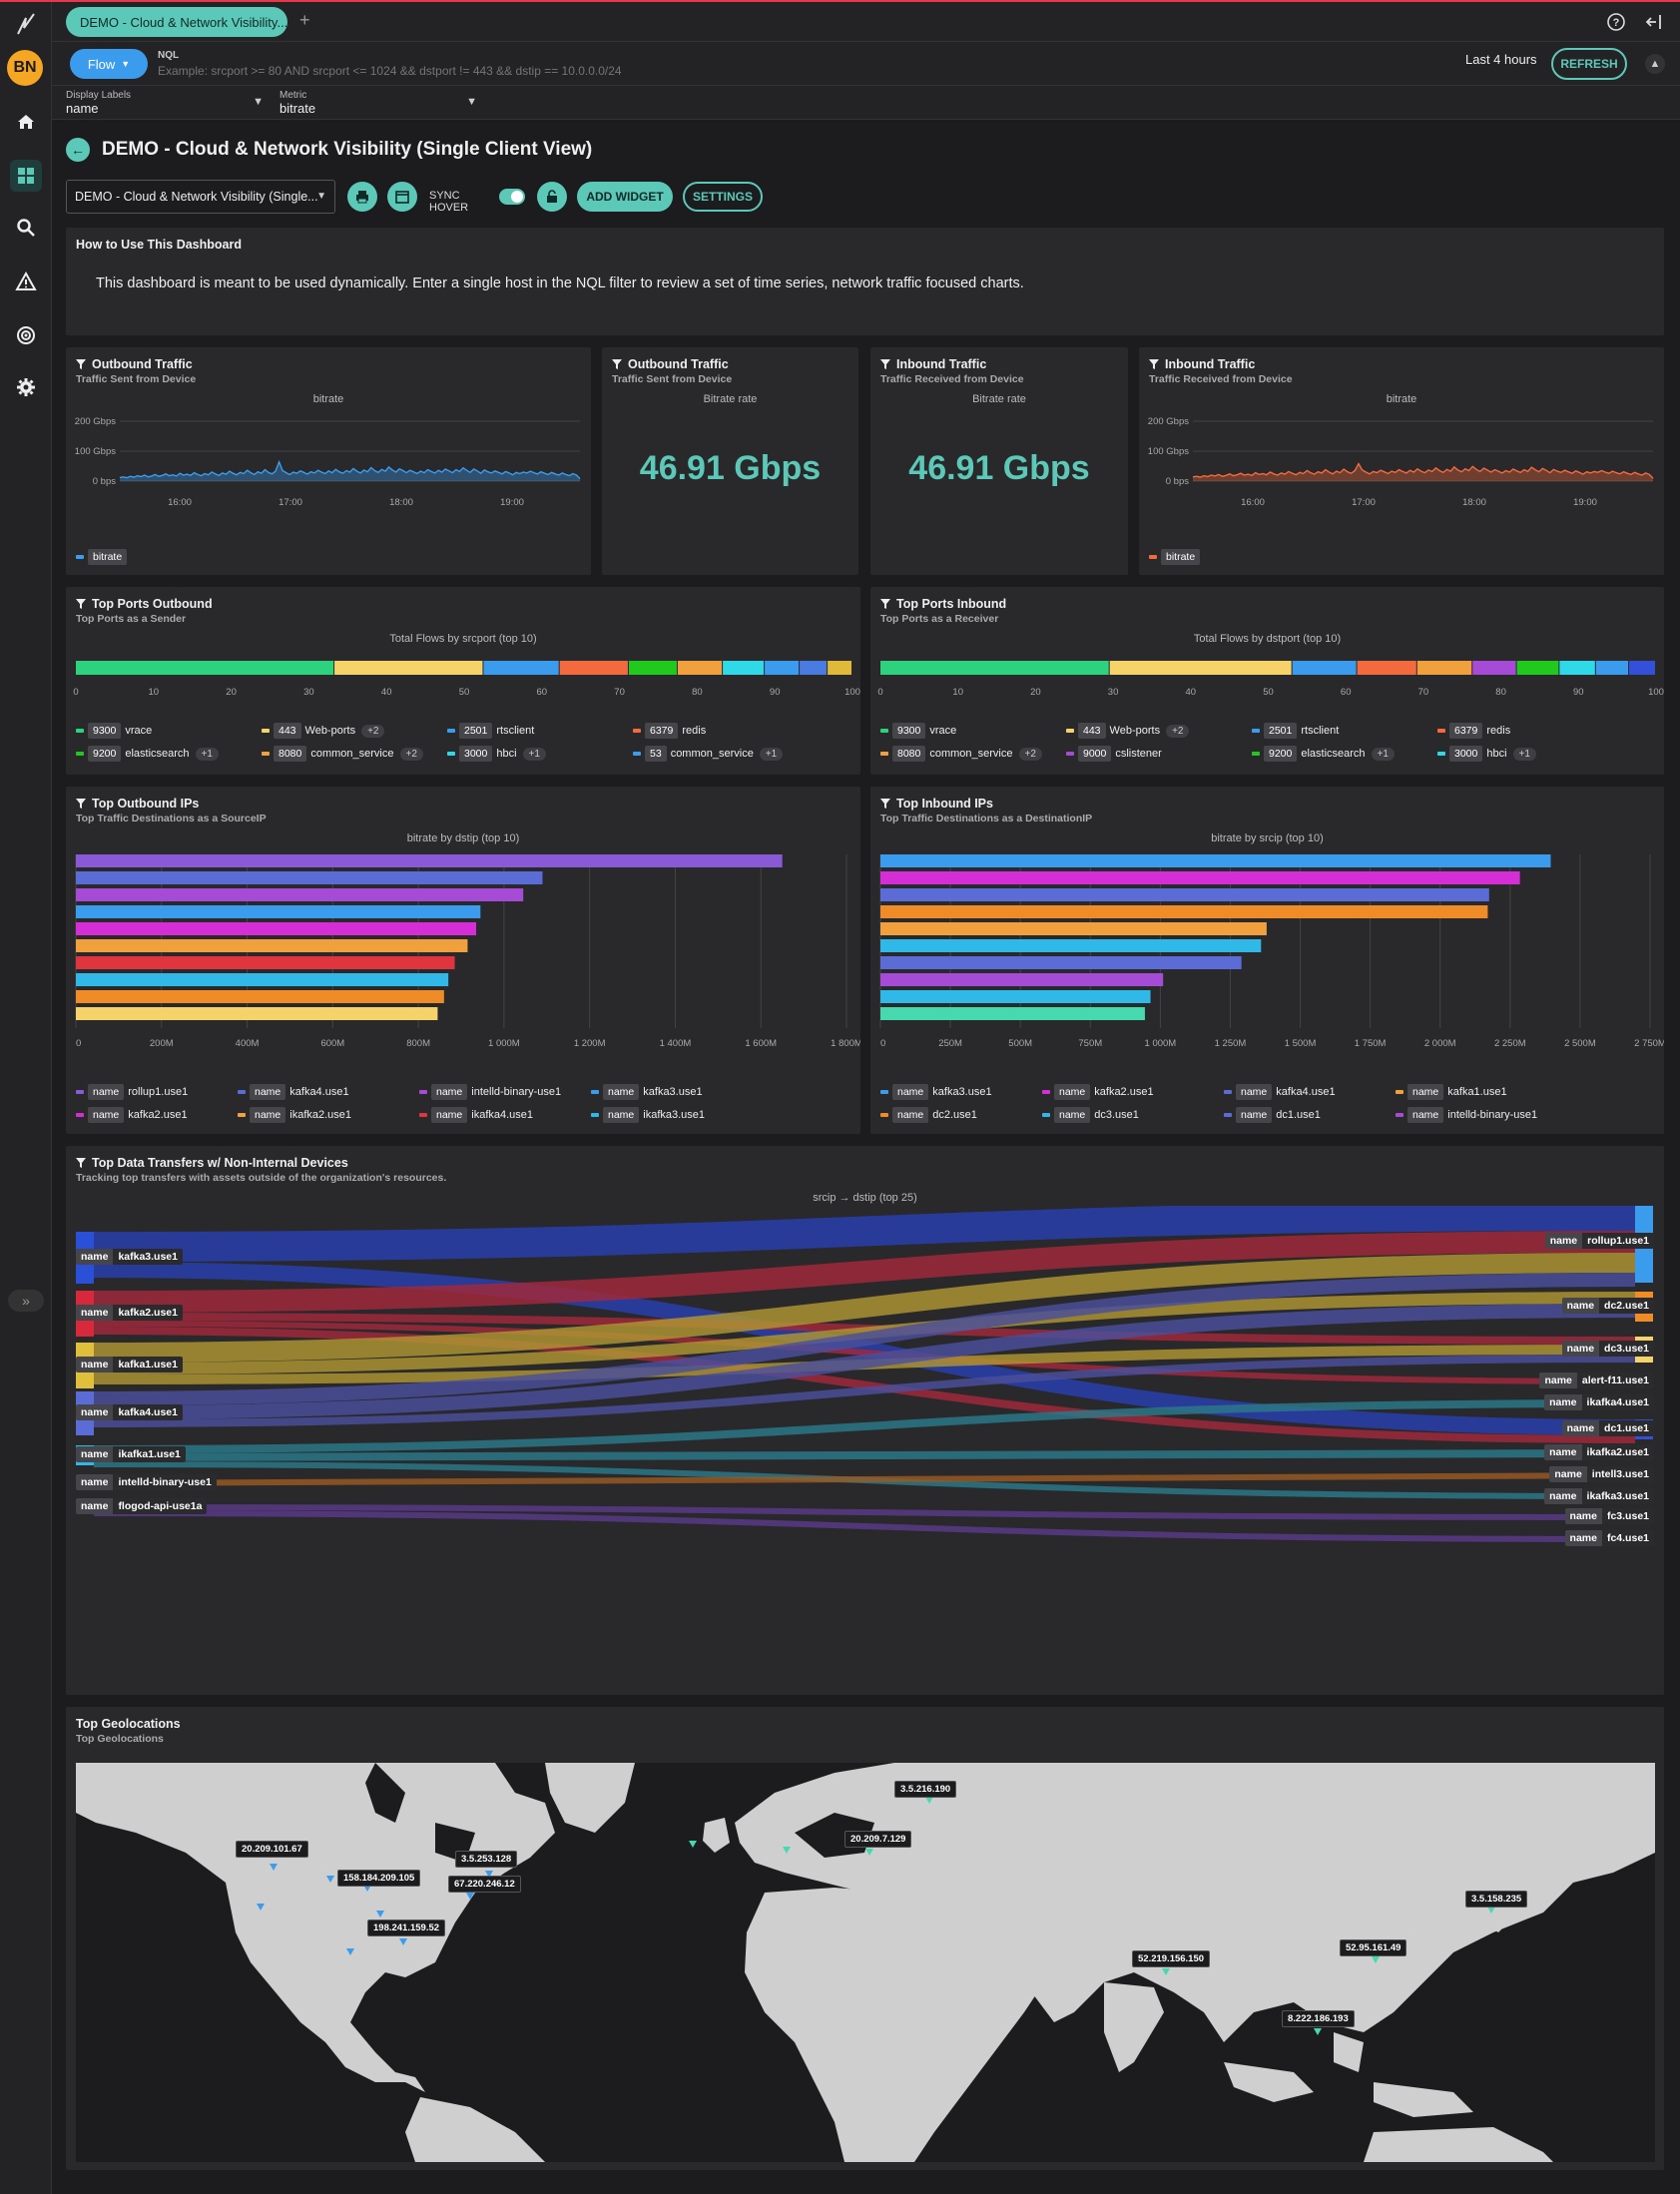  What do you see at coordinates (26, 281) in the screenshot?
I see `alert-icon` at bounding box center [26, 281].